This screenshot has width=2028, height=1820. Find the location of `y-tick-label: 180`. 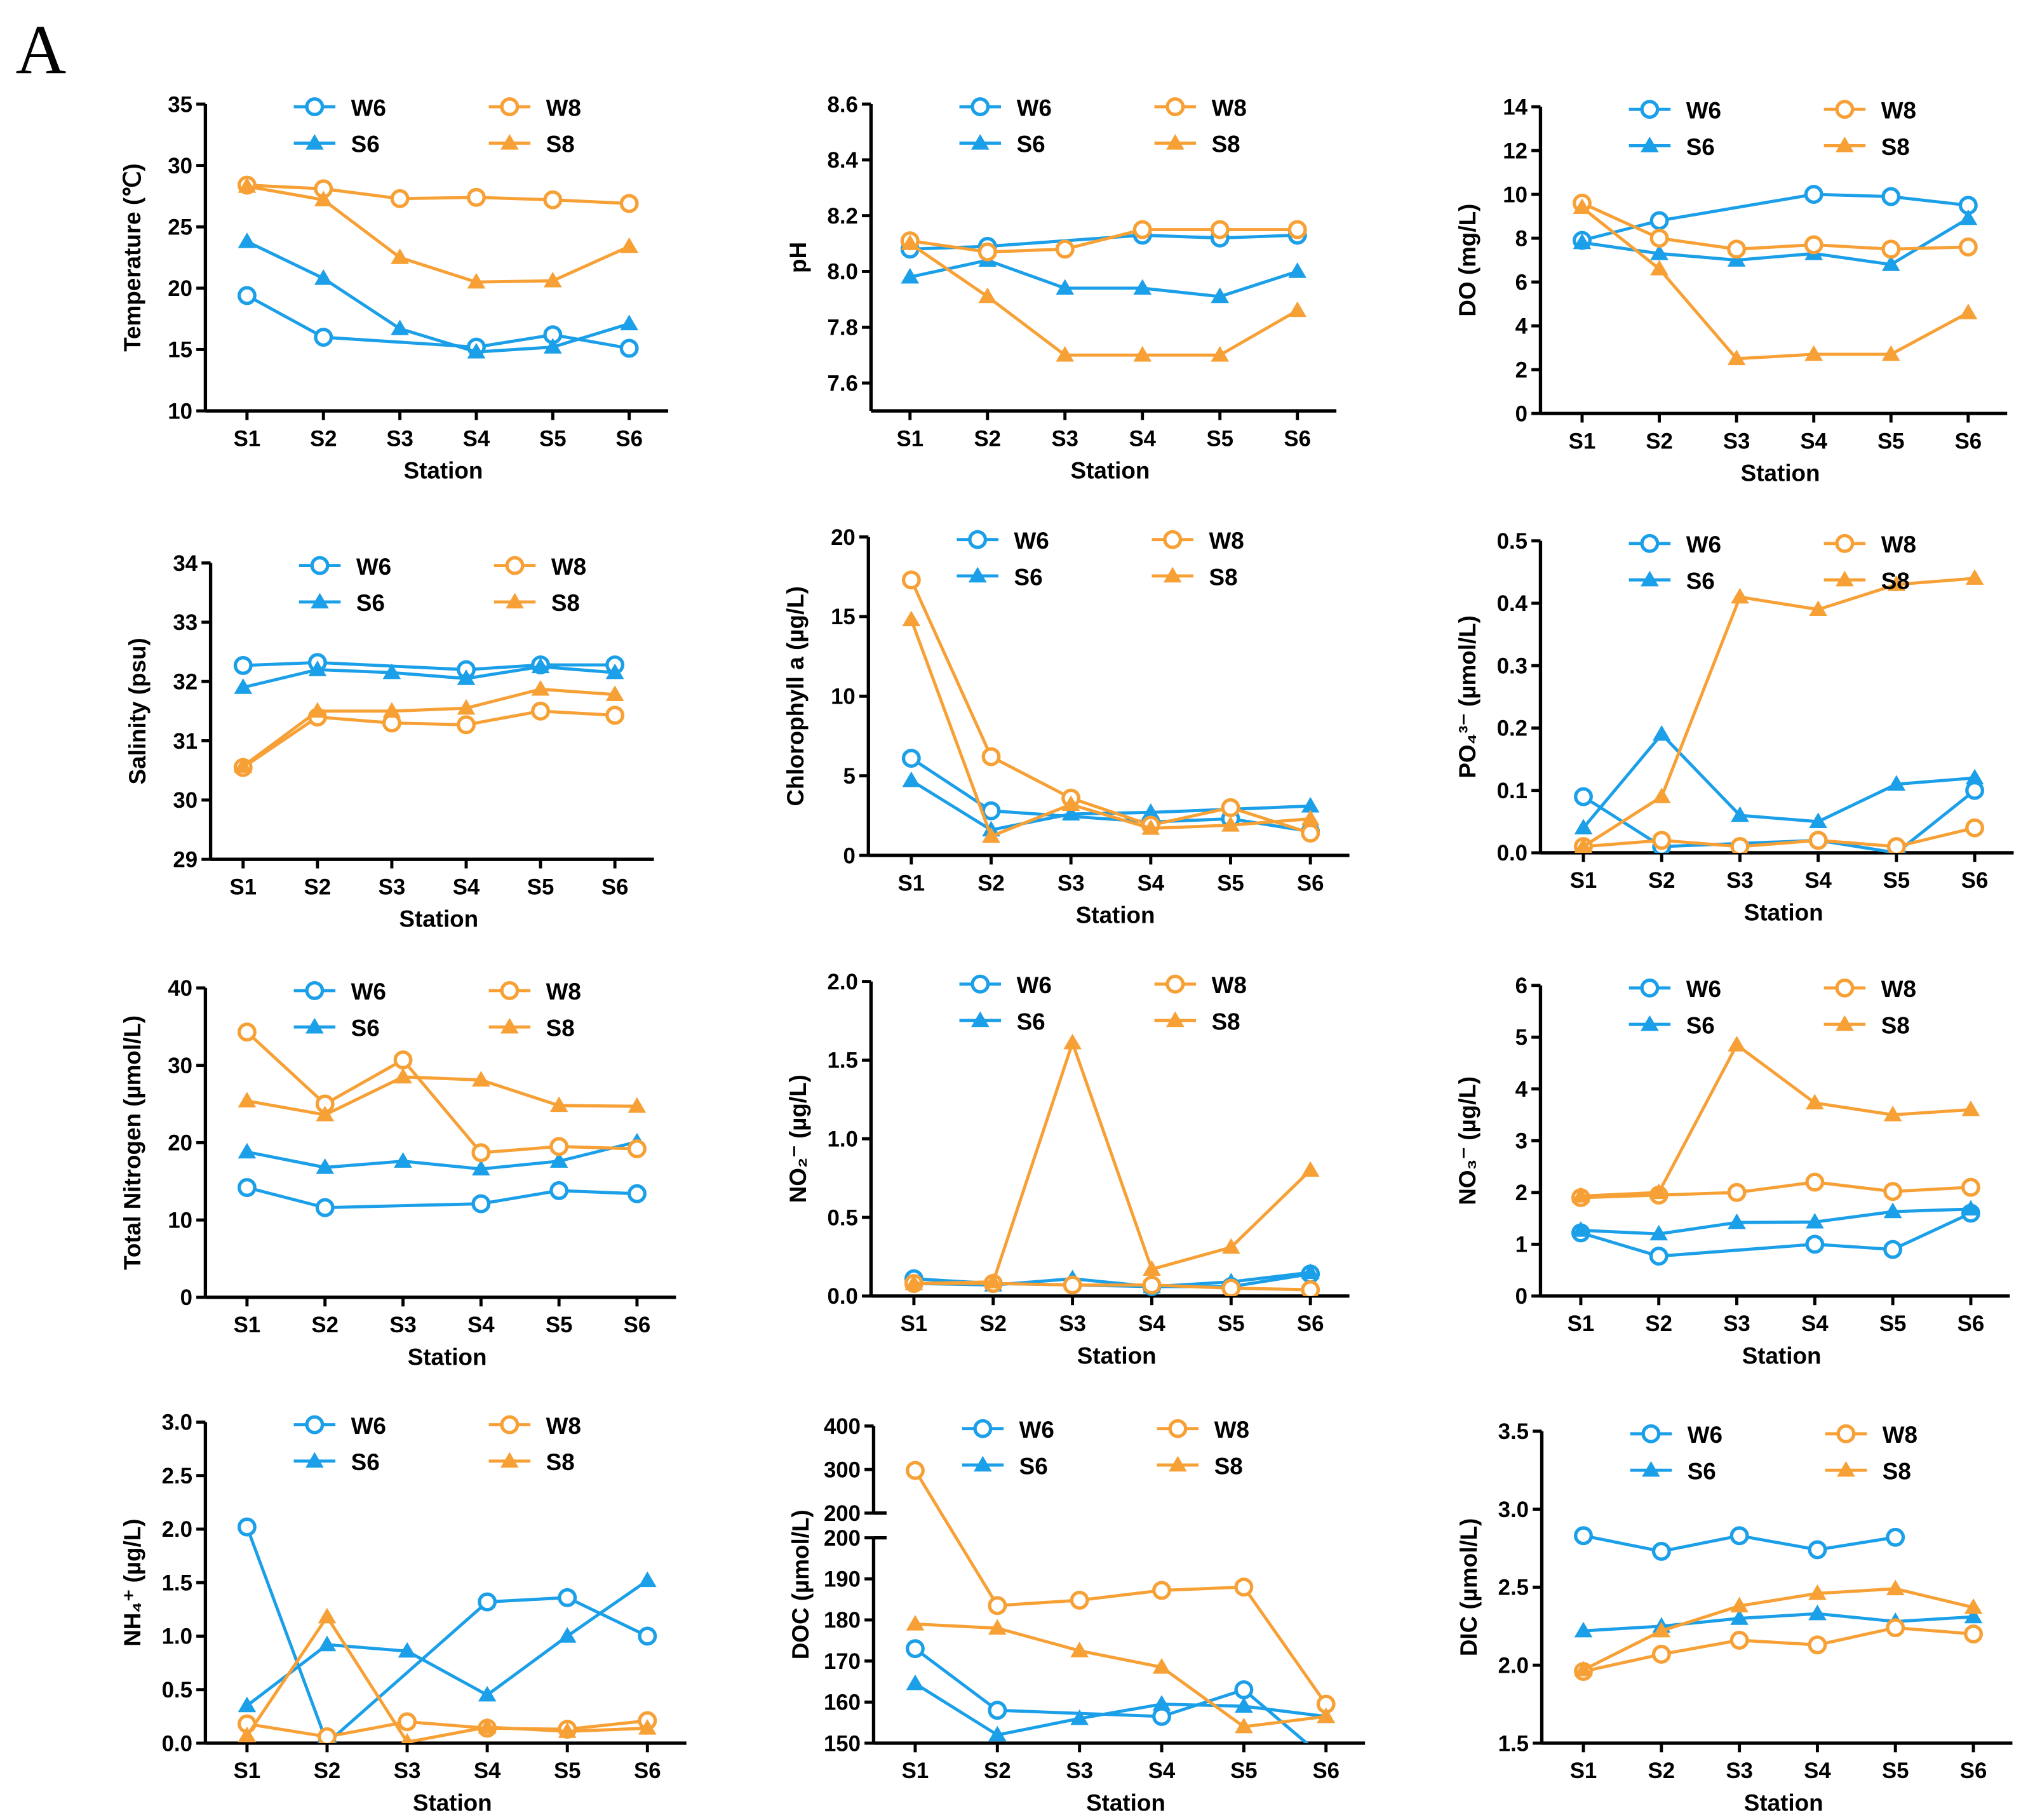

y-tick-label: 180 is located at coordinates (843, 1621).